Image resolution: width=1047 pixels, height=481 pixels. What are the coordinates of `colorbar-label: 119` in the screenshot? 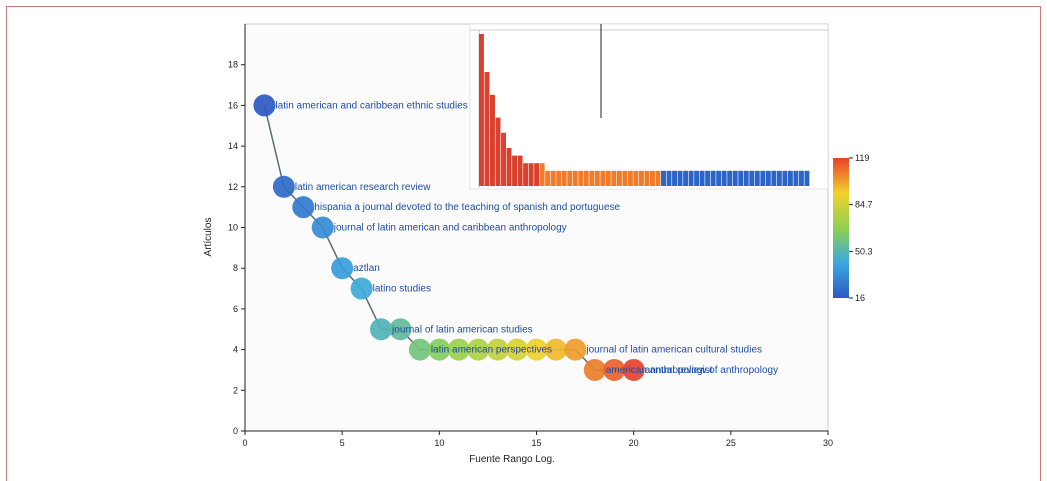 It's located at (862, 158).